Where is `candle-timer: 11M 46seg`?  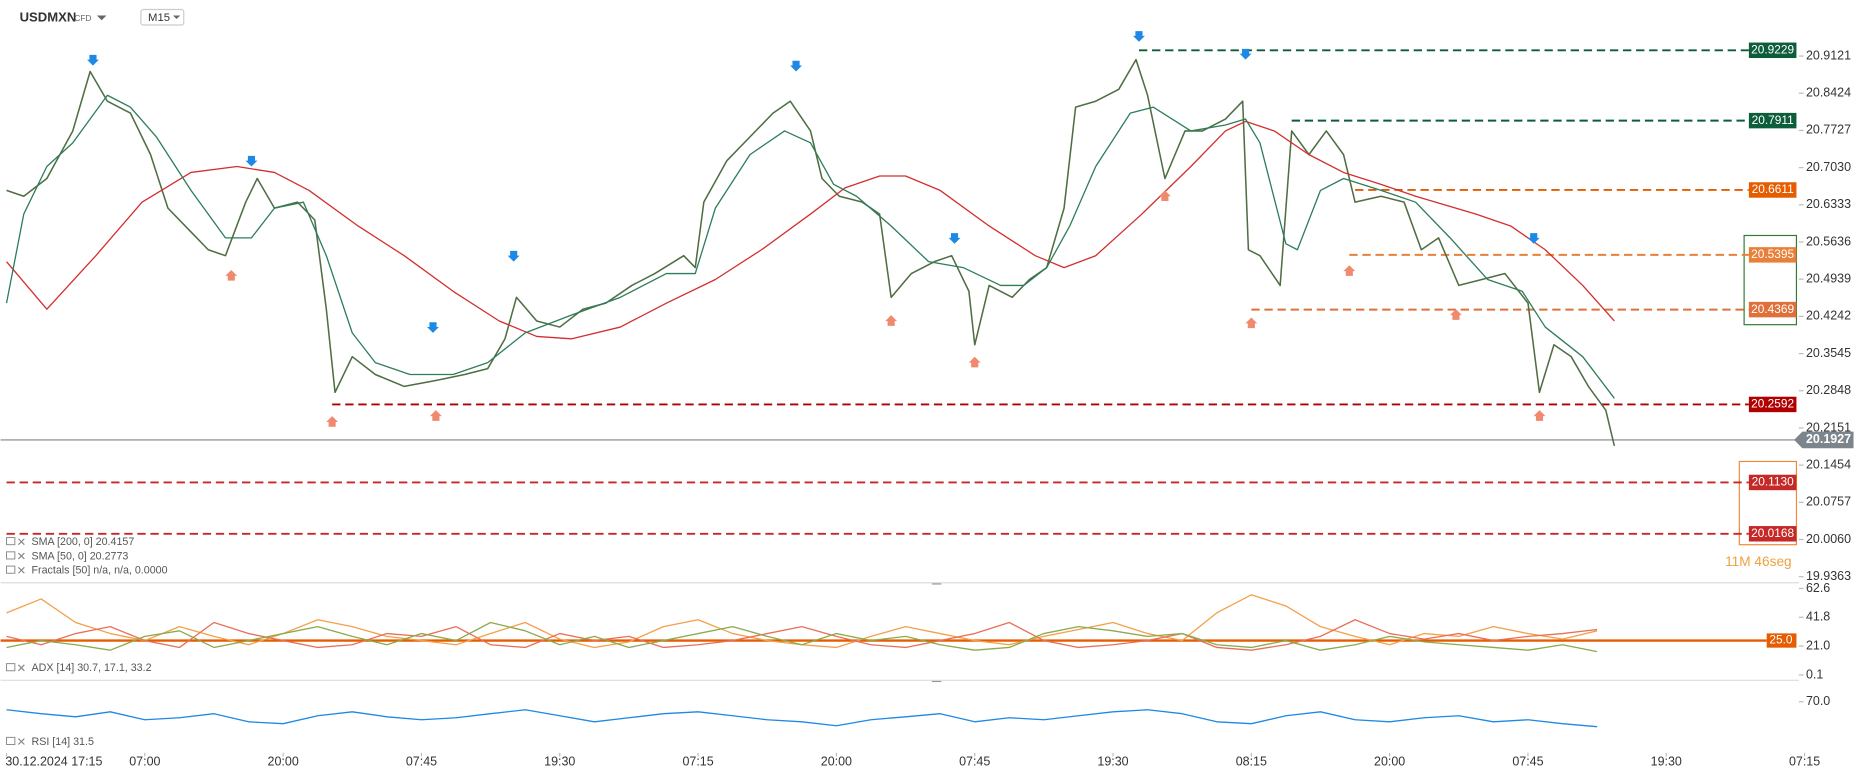 candle-timer: 11M 46seg is located at coordinates (1758, 561).